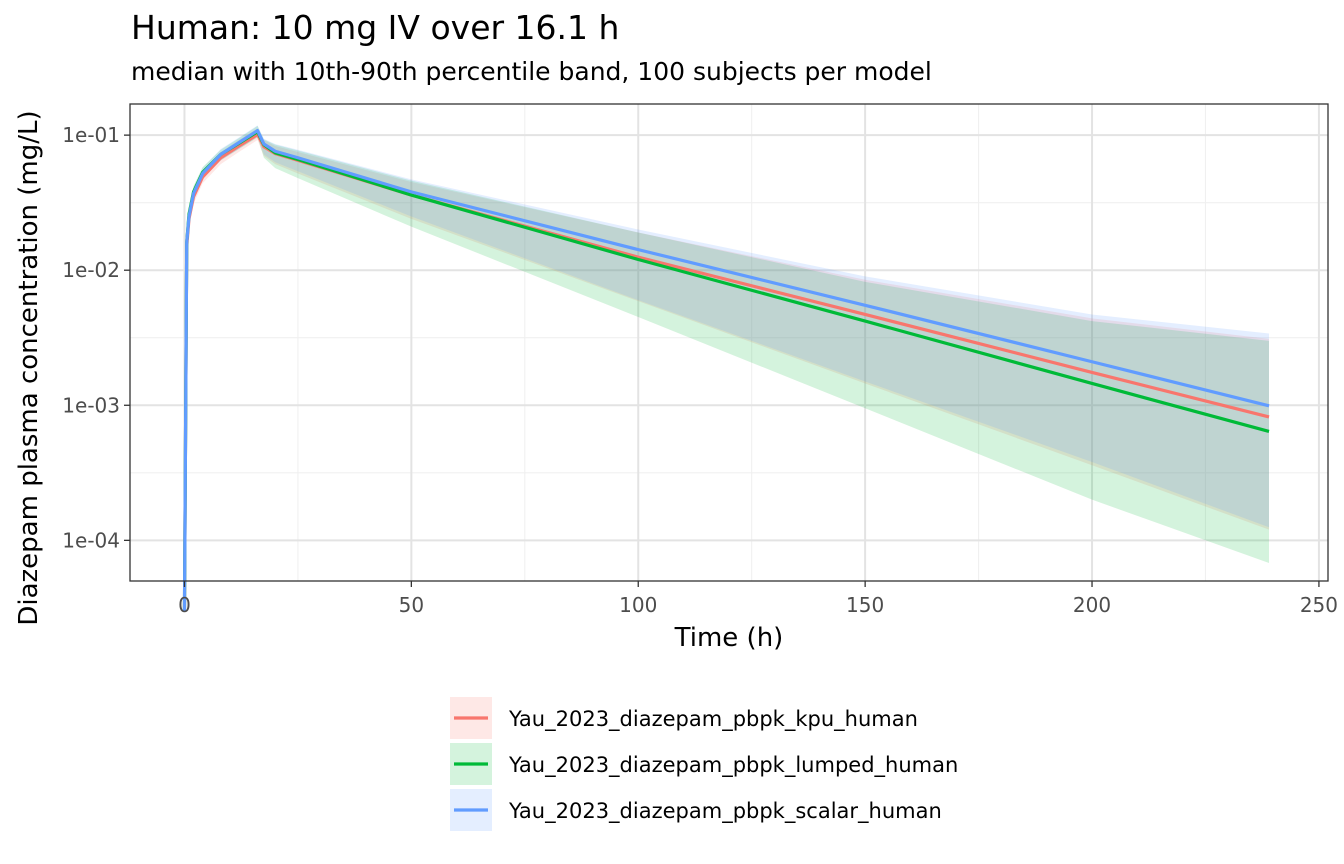 The image size is (1344, 864). Describe the element at coordinates (1319, 605) in the screenshot. I see `x-tick-label: 250` at that location.